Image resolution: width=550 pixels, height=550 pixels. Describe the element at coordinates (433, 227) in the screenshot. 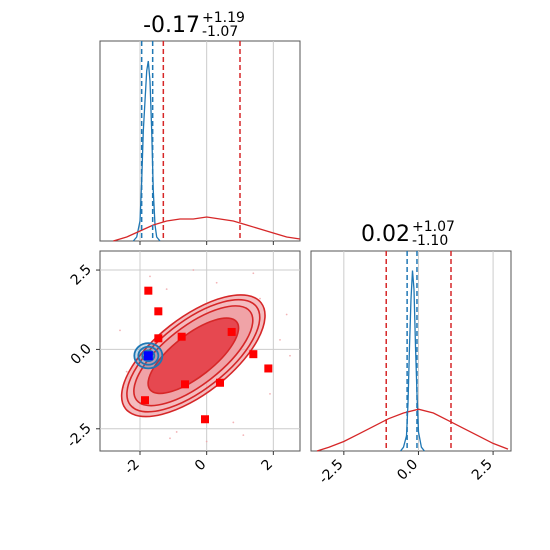

I see `marginal-param2-title-plus: +1.07` at that location.